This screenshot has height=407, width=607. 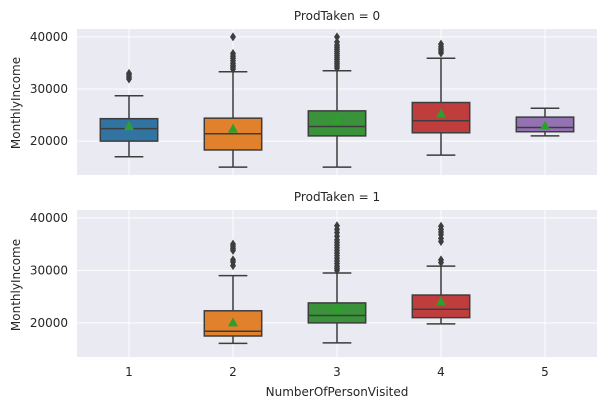 What do you see at coordinates (337, 197) in the screenshot?
I see `panel-title-1: ProdTaken = 1` at bounding box center [337, 197].